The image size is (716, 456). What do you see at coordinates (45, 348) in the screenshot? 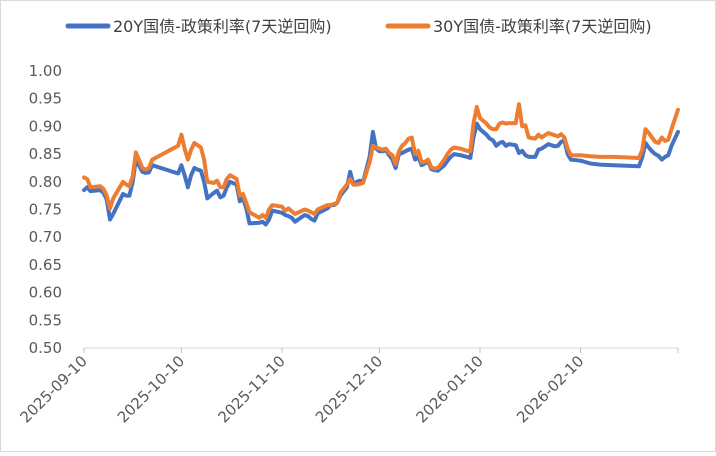
I see `y-tick-label: 0.50` at bounding box center [45, 348].